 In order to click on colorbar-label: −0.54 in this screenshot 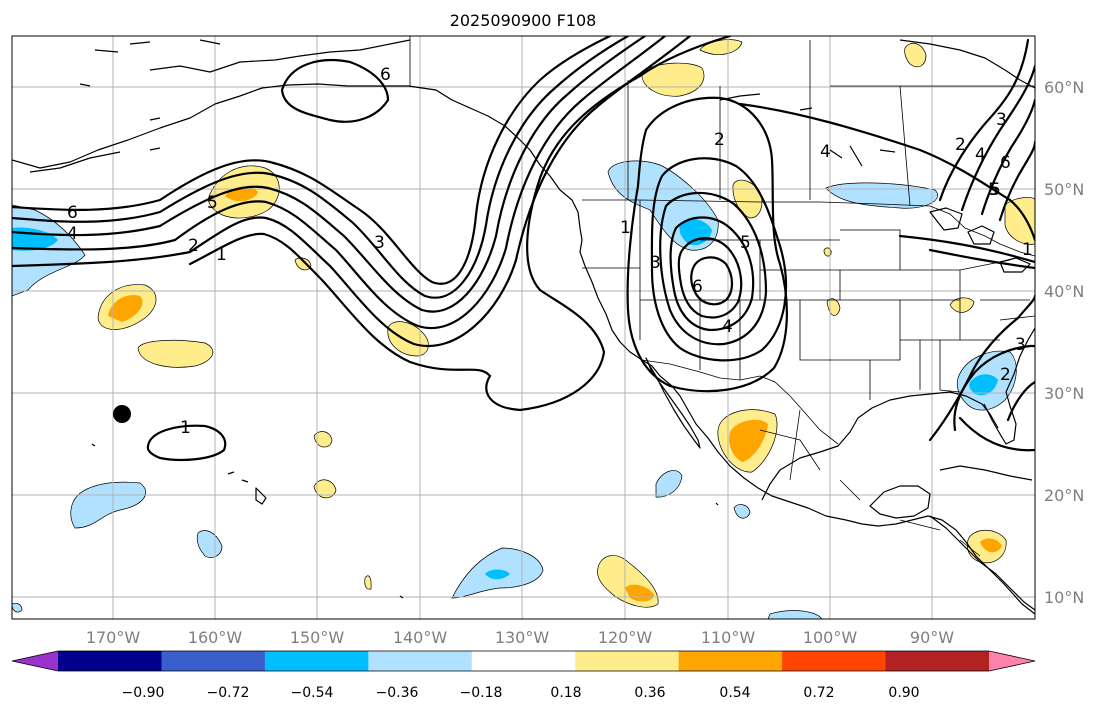, I will do `click(312, 693)`.